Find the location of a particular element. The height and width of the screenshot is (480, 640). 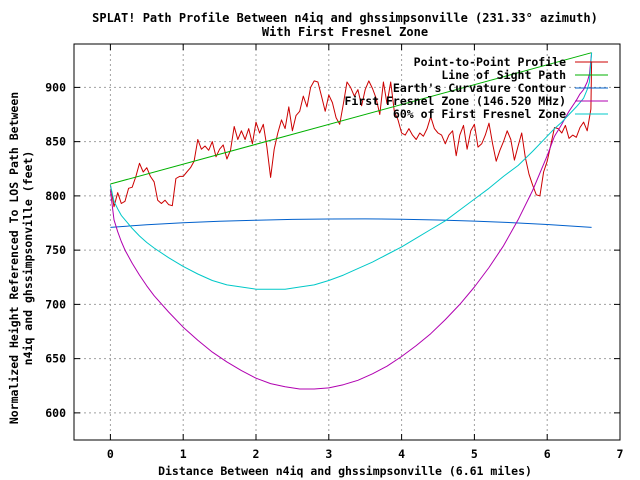

x-tick-label: 5 is located at coordinates (474, 454).